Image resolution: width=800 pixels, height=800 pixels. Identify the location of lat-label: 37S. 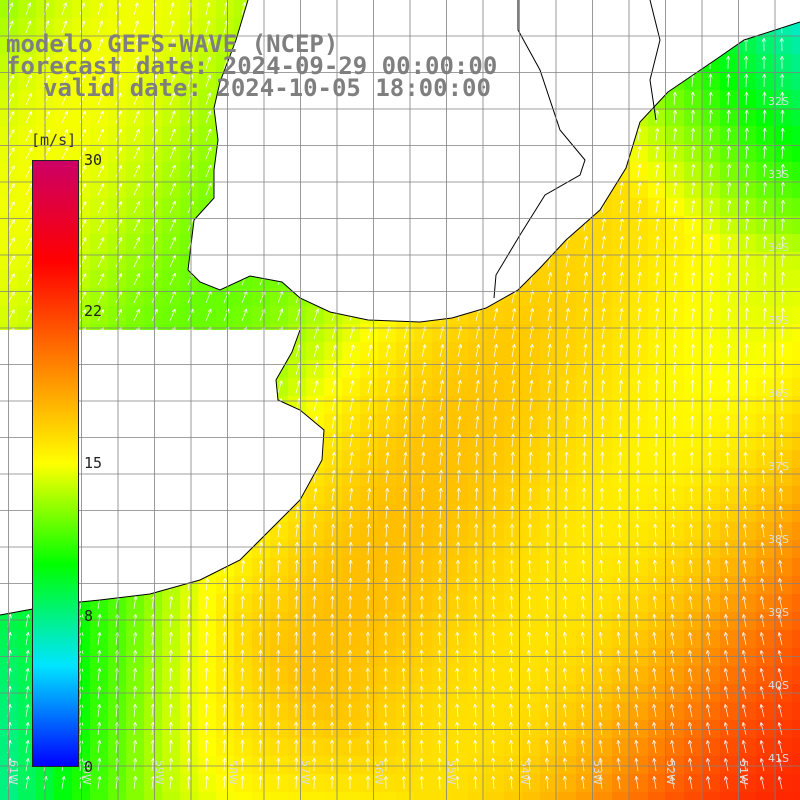
(778, 466).